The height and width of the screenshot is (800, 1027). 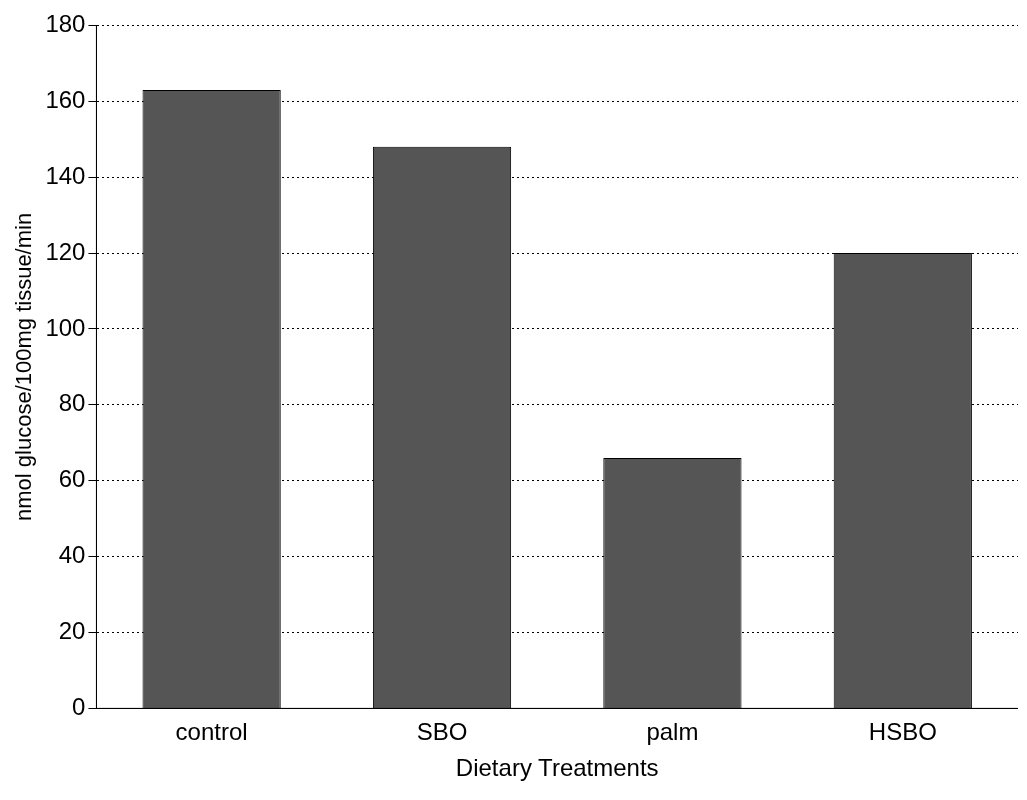 What do you see at coordinates (79, 707) in the screenshot?
I see `y-tick-label: 0` at bounding box center [79, 707].